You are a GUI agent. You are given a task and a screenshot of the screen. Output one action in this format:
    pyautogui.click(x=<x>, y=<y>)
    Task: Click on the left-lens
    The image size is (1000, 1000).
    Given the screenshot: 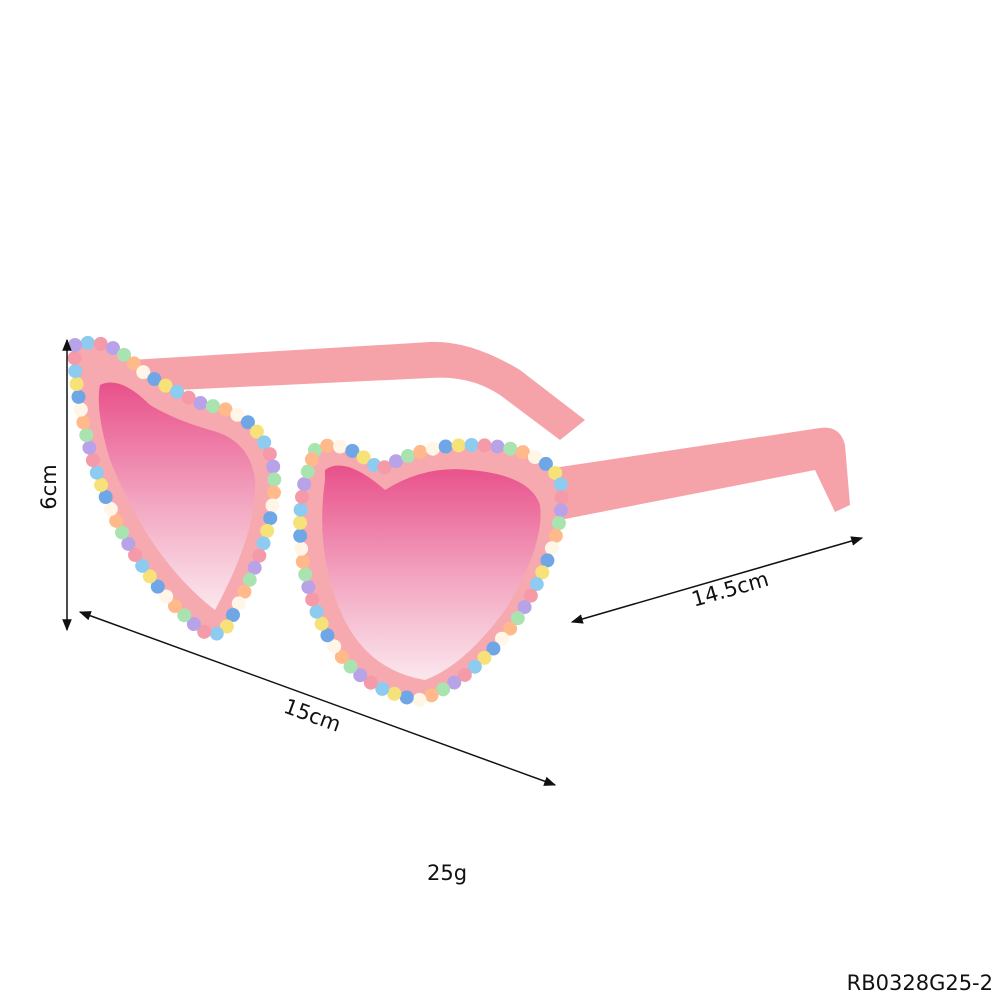 What is the action you would take?
    pyautogui.click(x=177, y=496)
    